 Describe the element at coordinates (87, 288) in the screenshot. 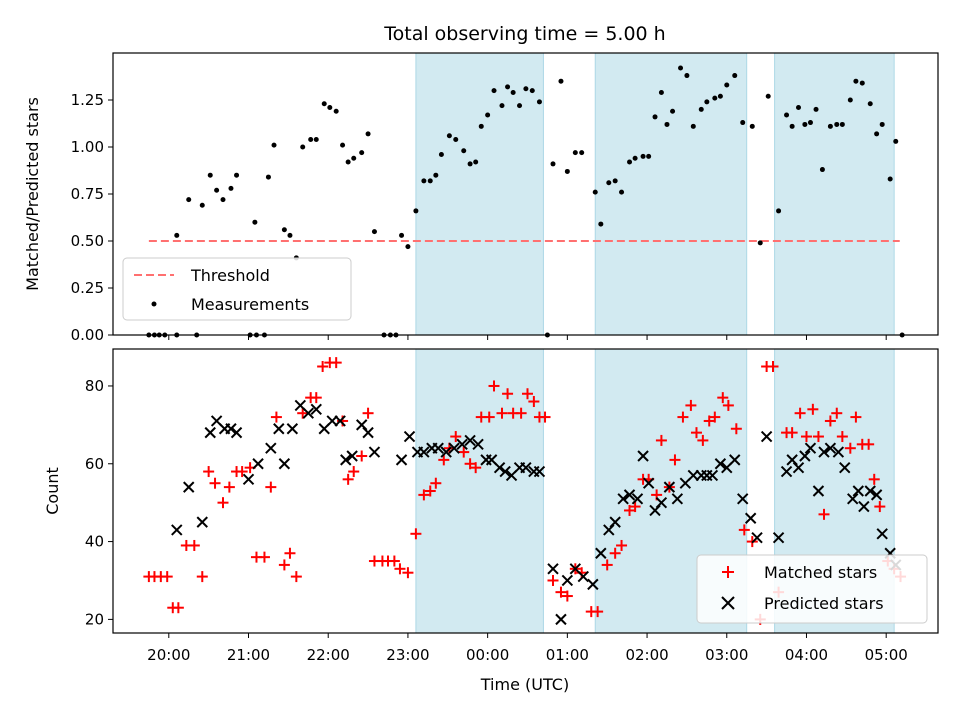

I see `y-tick-label: 0.25` at that location.